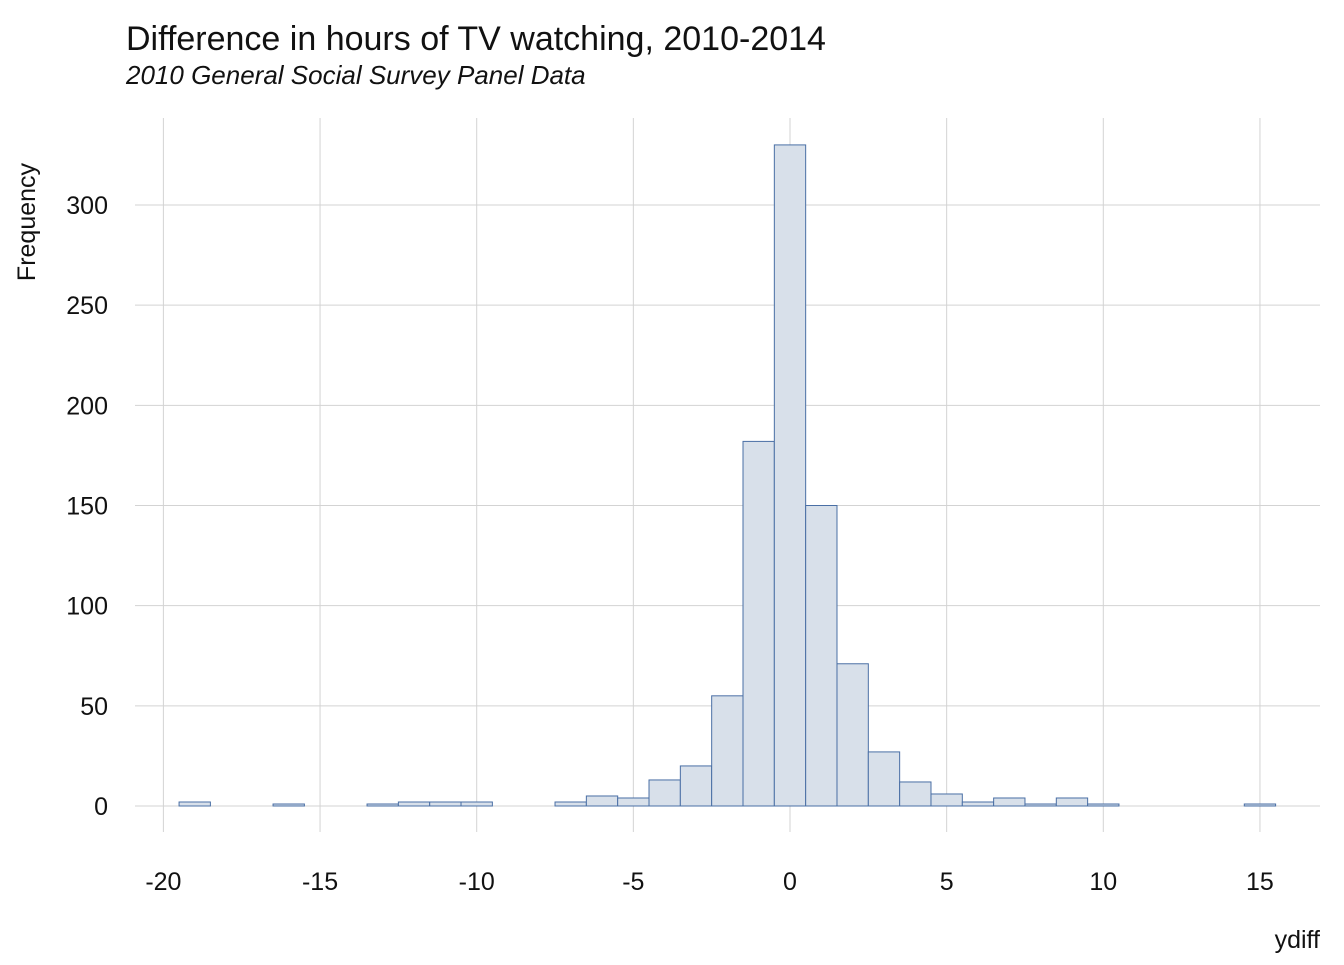  Describe the element at coordinates (1260, 882) in the screenshot. I see `x-tick-label: 15` at that location.